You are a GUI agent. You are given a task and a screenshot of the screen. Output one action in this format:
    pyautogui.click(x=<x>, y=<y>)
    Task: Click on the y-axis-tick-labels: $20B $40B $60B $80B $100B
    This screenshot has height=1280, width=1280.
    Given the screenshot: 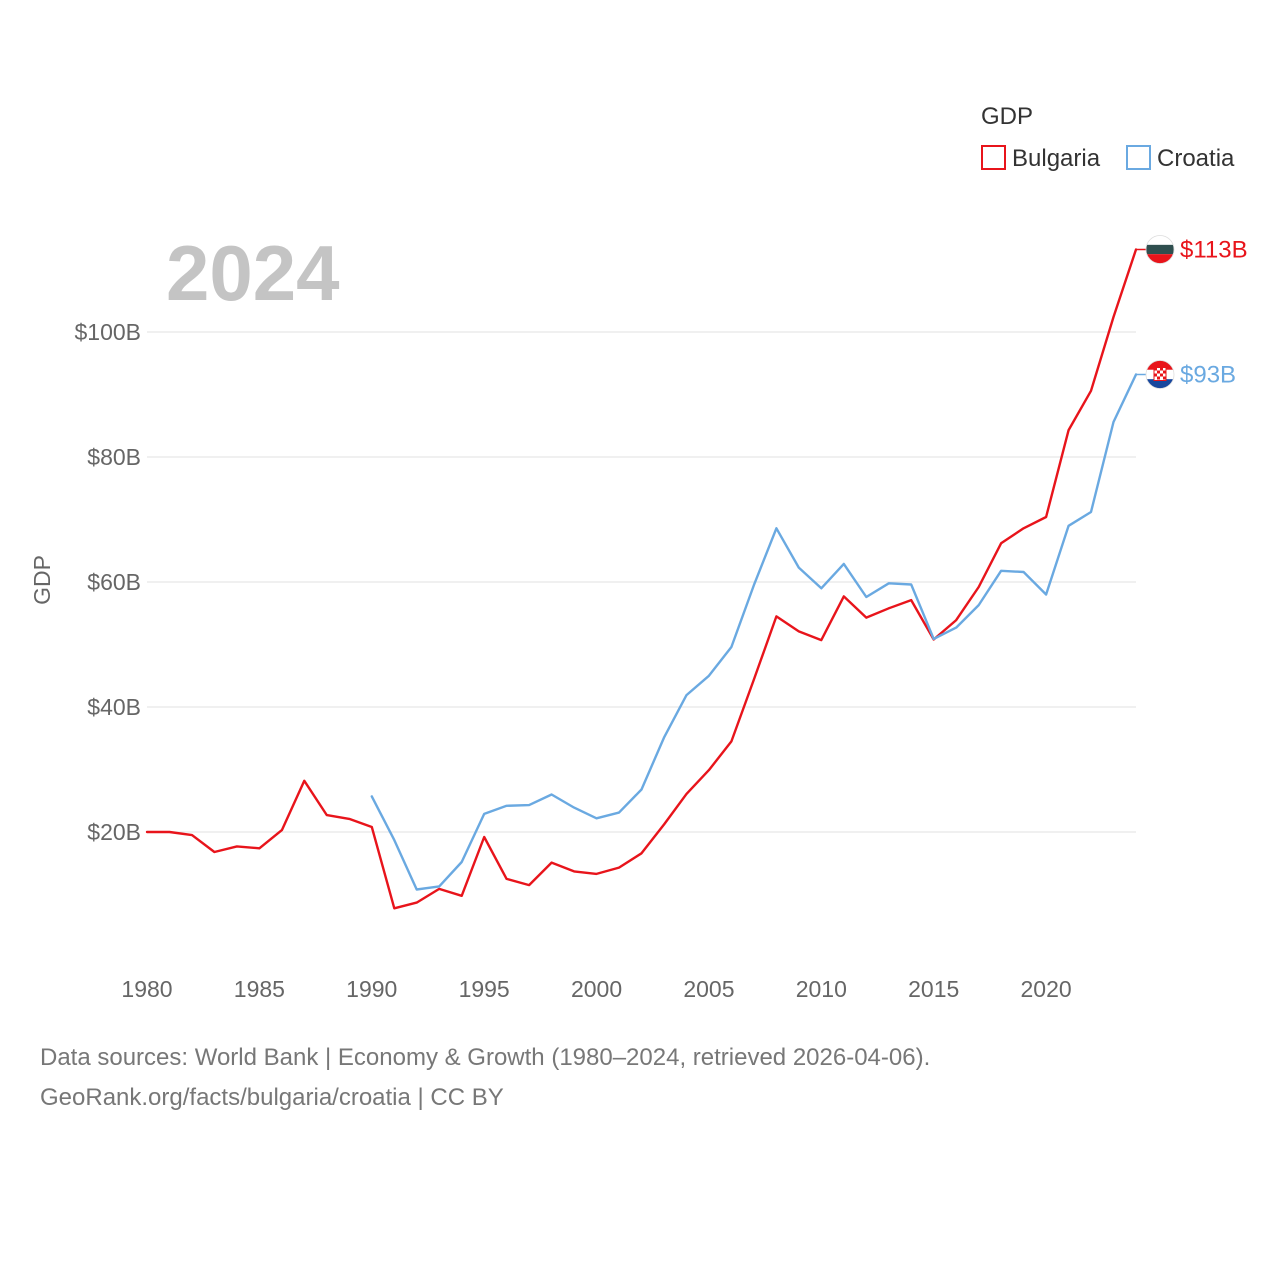 What is the action you would take?
    pyautogui.click(x=107, y=582)
    